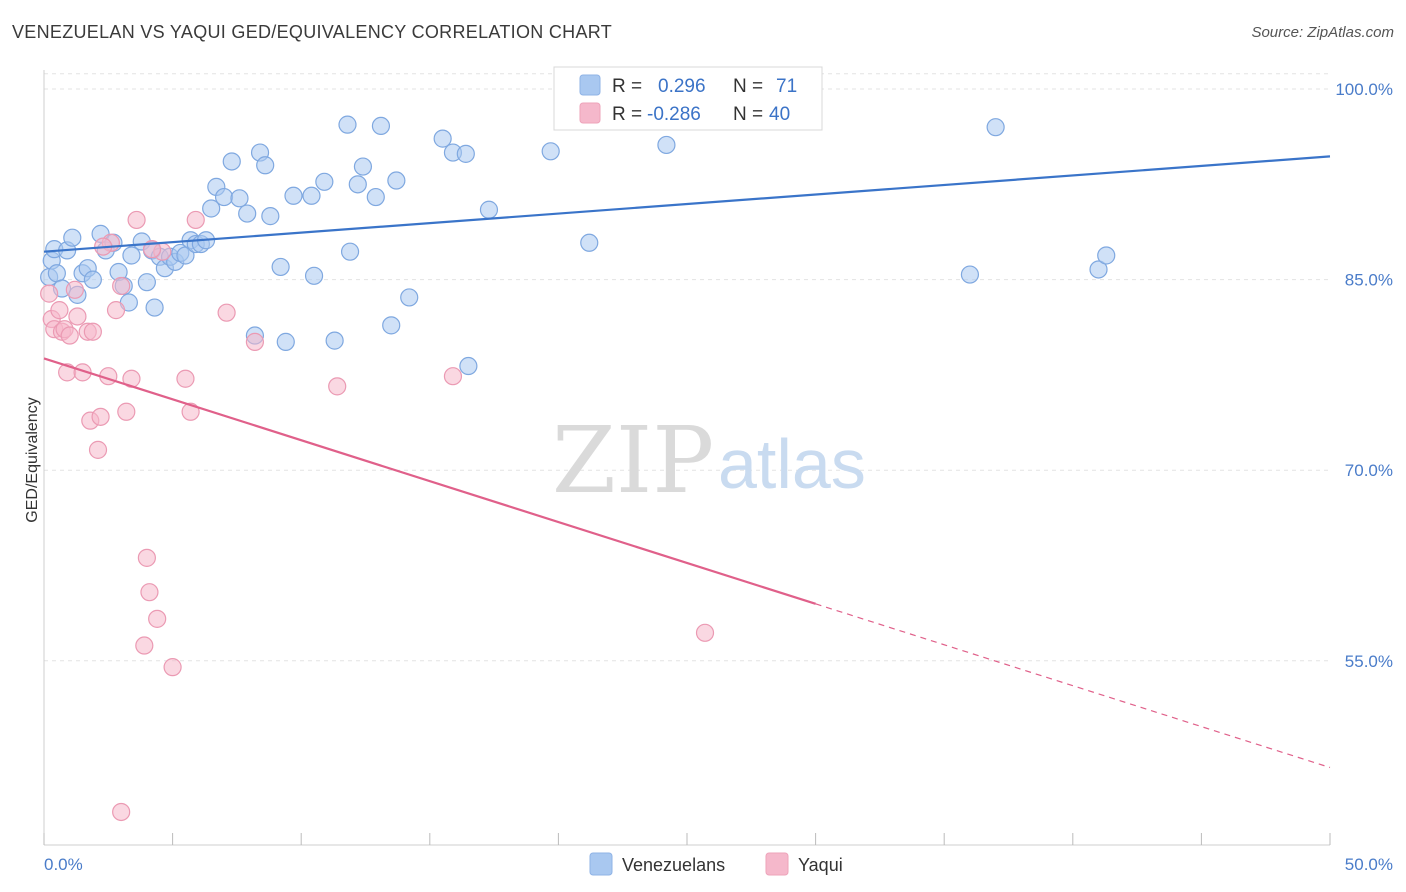 This screenshot has height=892, width=1406. What do you see at coordinates (1369, 864) in the screenshot?
I see `x-tick-label: 50.0%` at bounding box center [1369, 864].